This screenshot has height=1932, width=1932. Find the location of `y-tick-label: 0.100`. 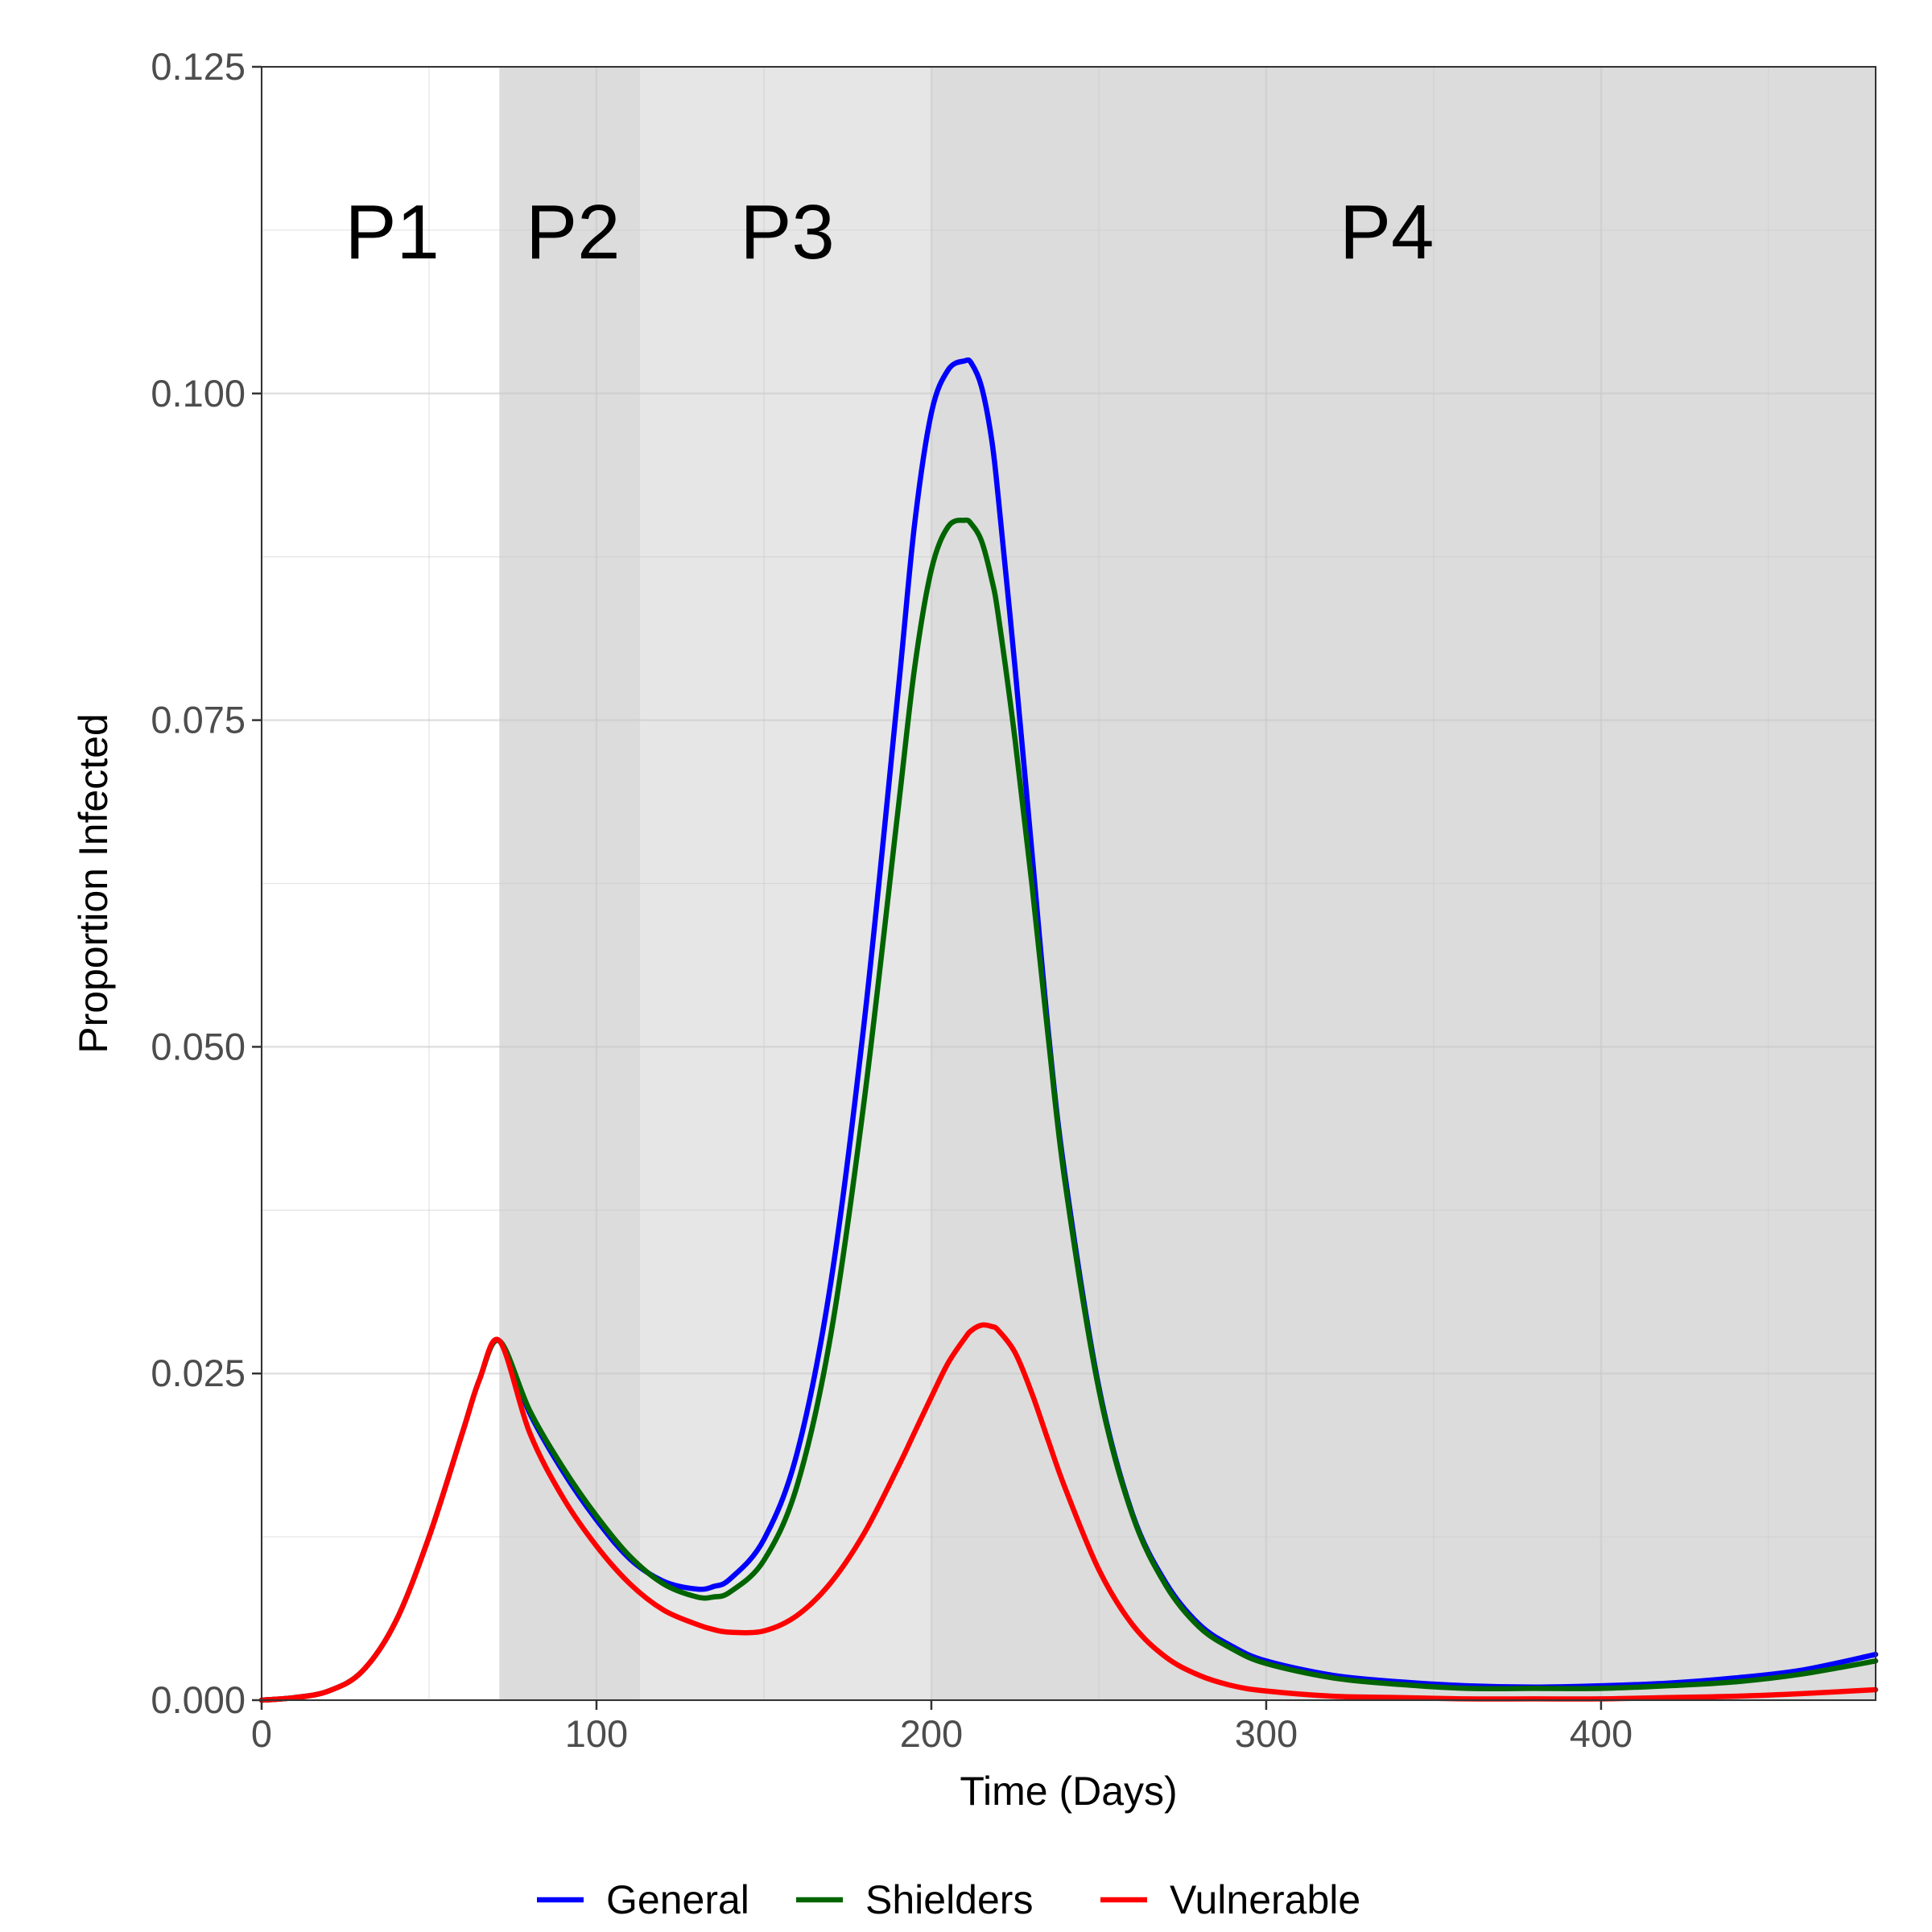

y-tick-label: 0.100 is located at coordinates (198, 393).